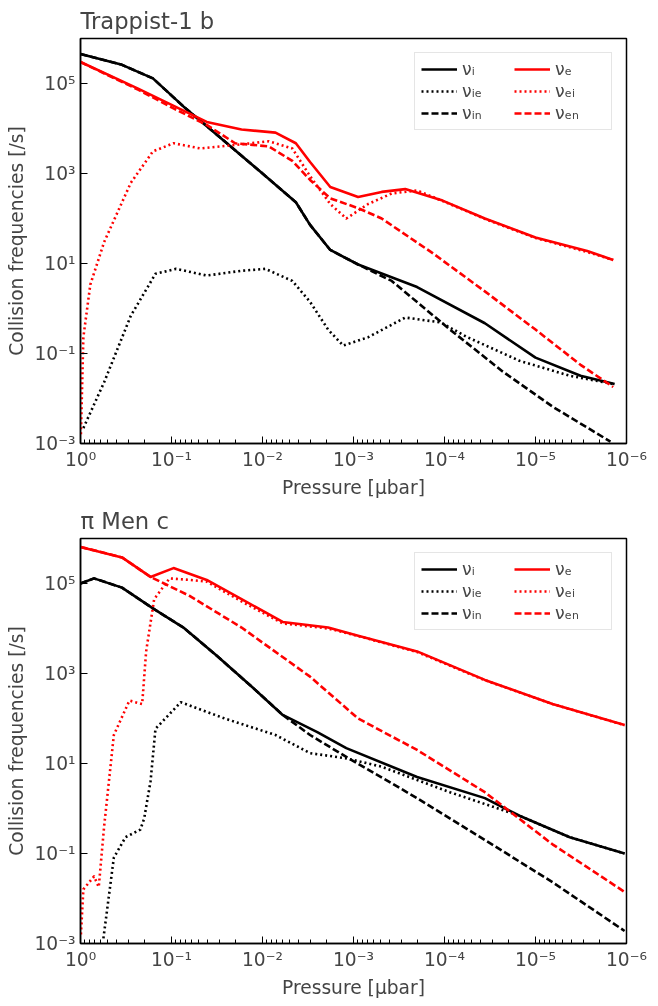 This screenshot has height=1006, width=658. Describe the element at coordinates (124, 520) in the screenshot. I see `chart-title: π Men c` at that location.